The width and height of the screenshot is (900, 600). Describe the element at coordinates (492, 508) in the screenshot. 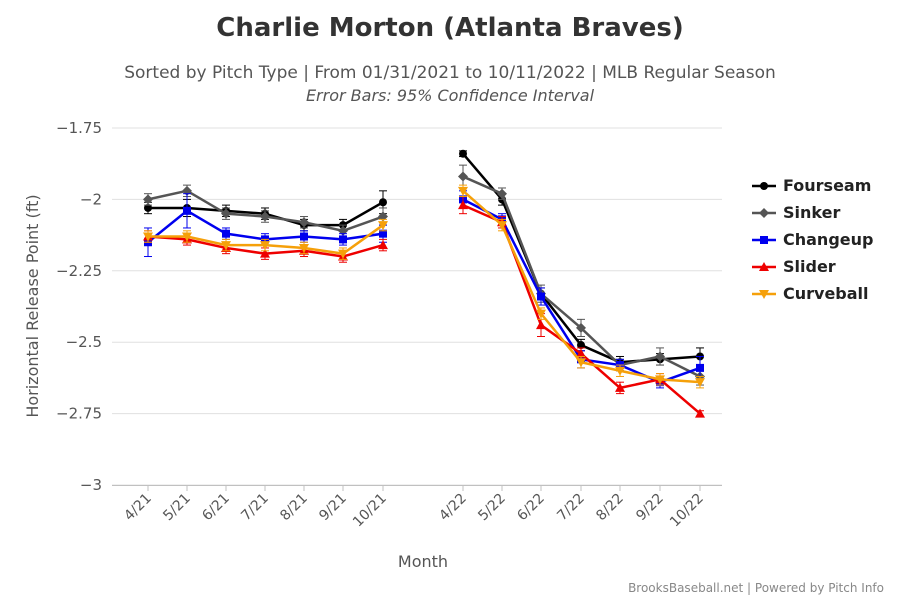

I see `x-tick-label: 5/22` at that location.